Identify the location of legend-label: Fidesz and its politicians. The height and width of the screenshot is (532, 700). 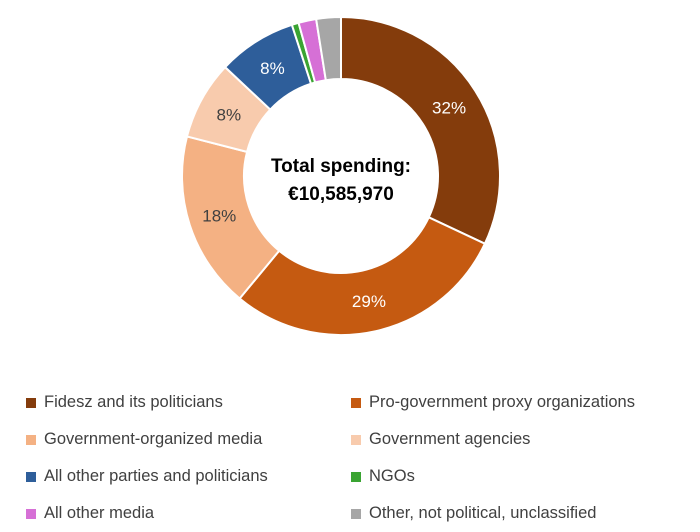
(133, 402).